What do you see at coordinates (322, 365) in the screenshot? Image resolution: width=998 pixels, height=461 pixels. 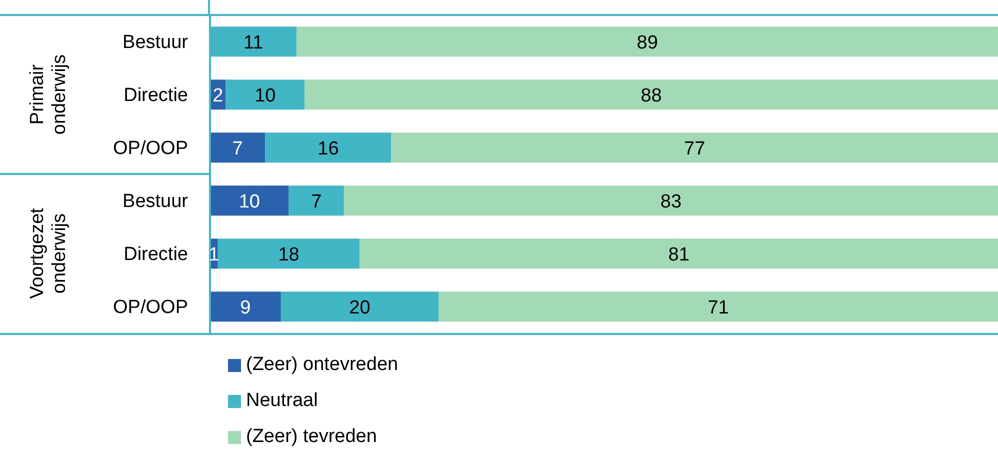 I see `legend-label: (Zeer) ontevreden` at bounding box center [322, 365].